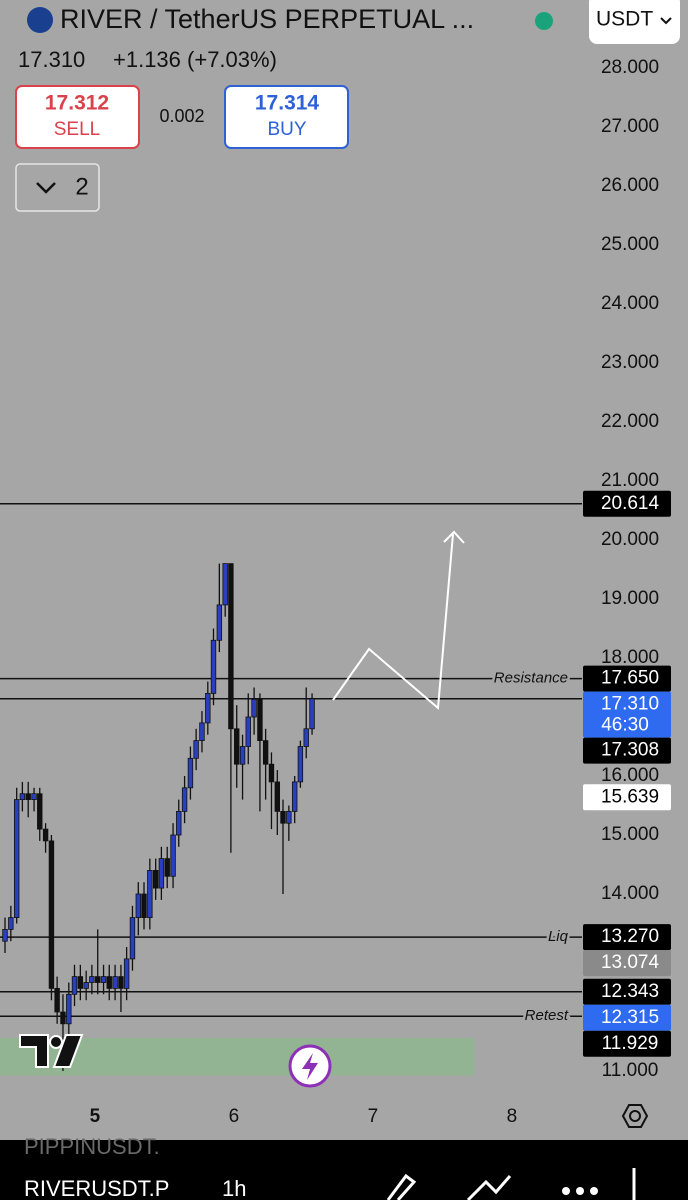 This screenshot has height=1200, width=688. Describe the element at coordinates (454, 537) in the screenshot. I see `projection-arrowhead` at that location.